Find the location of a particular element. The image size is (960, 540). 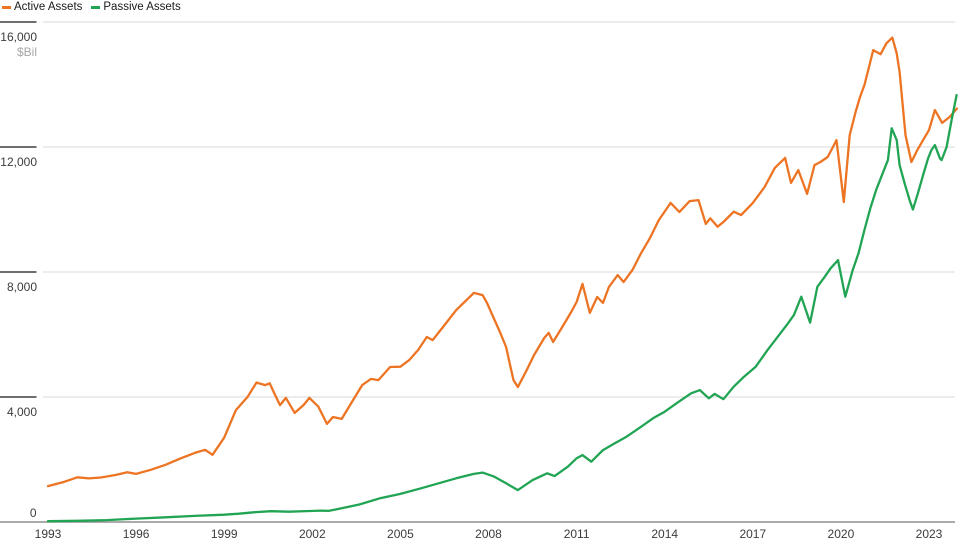

y-tick-label-0: 0 is located at coordinates (33, 513).